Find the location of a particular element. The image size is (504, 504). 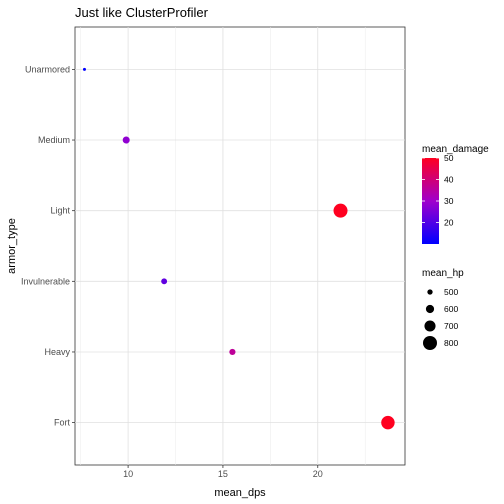

size-legend-label: 500 is located at coordinates (451, 292).